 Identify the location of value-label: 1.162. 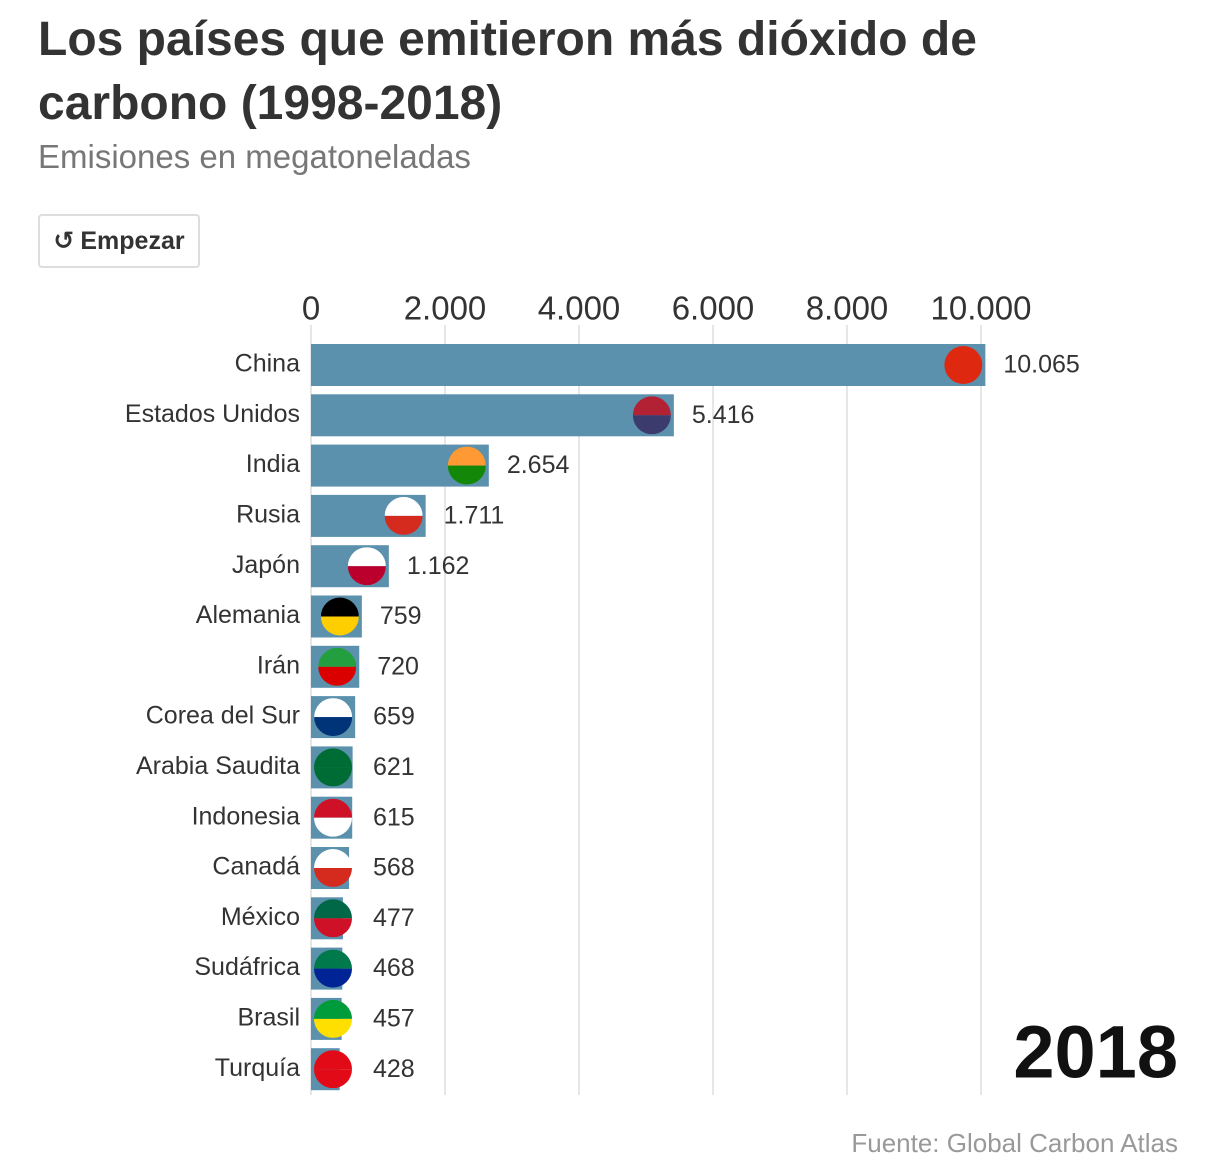
(438, 566).